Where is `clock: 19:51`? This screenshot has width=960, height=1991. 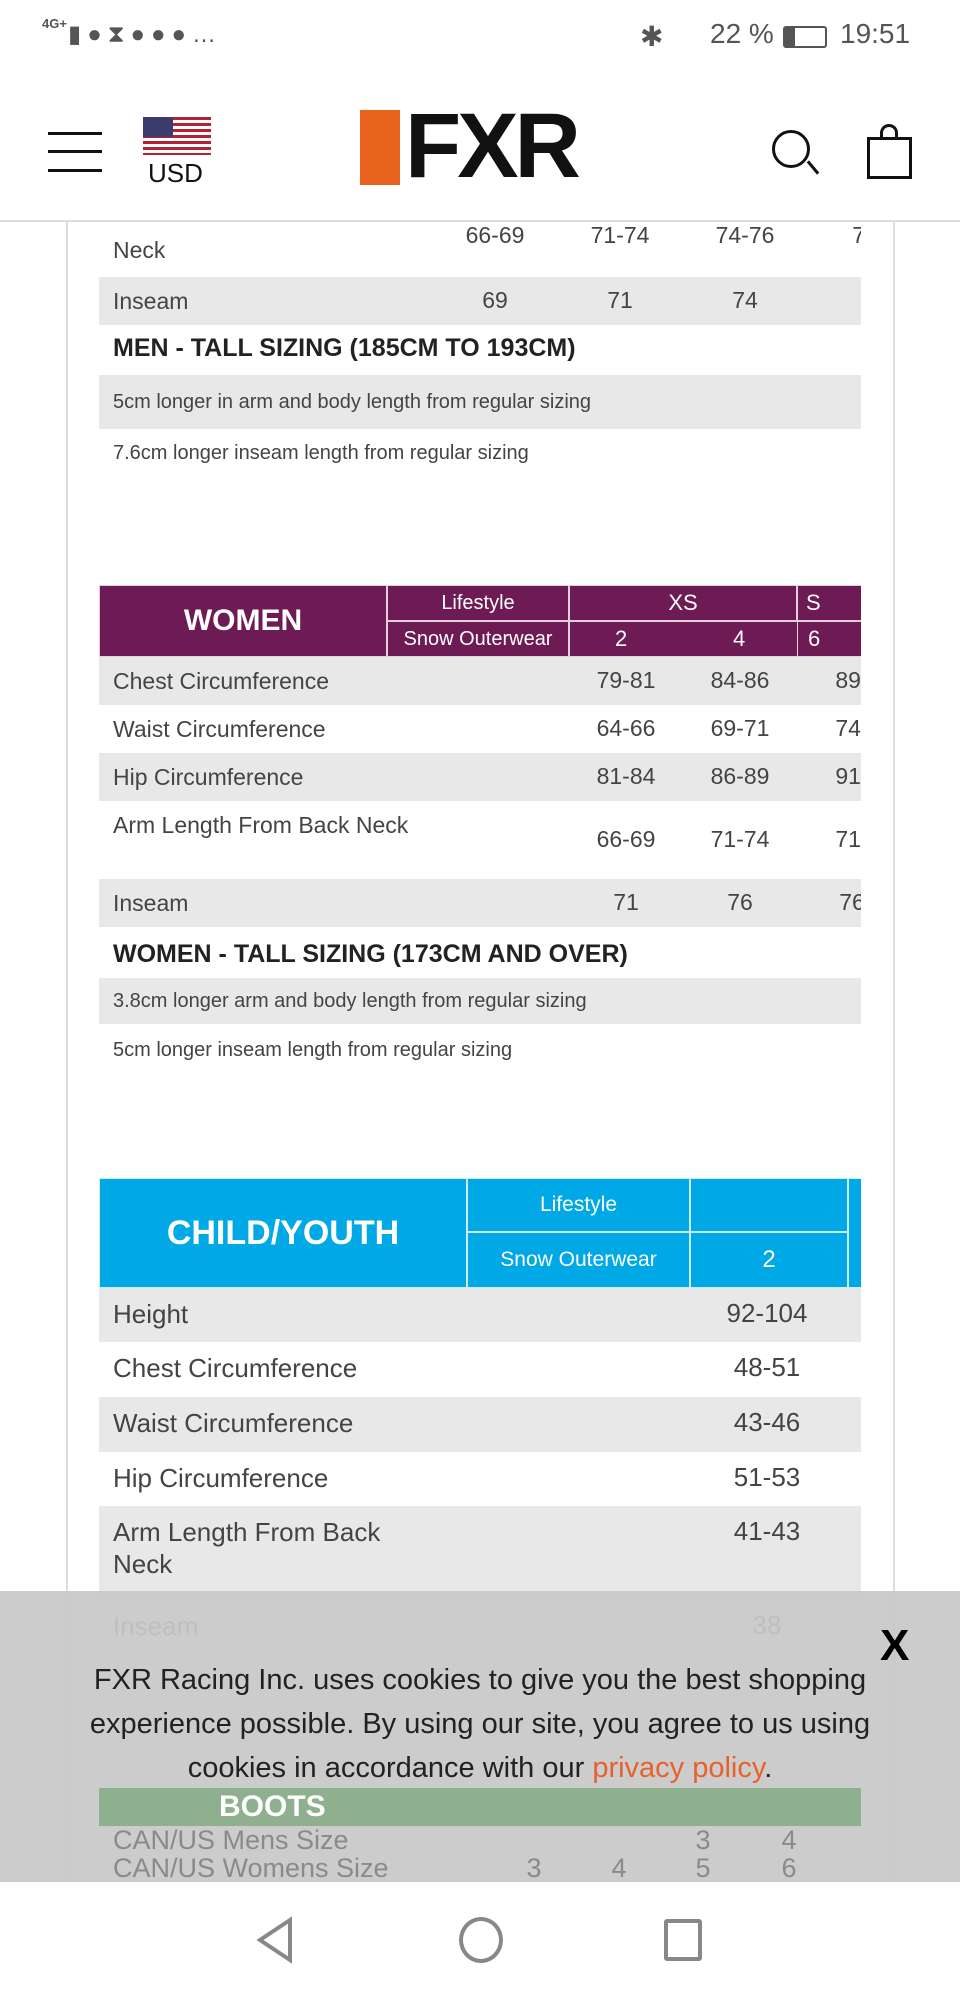 clock: 19:51 is located at coordinates (875, 33).